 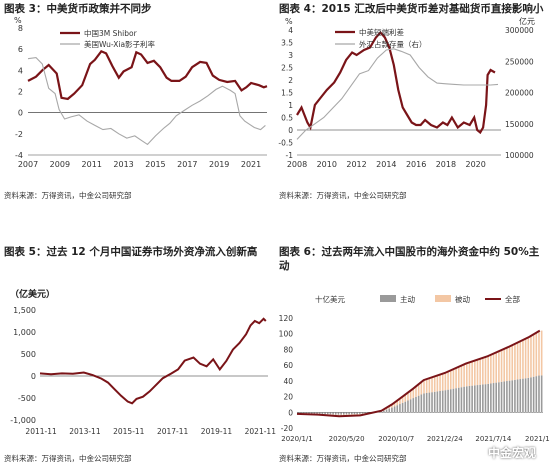 I want to click on y-axis-label: （亿美元）, so click(x=32, y=294).